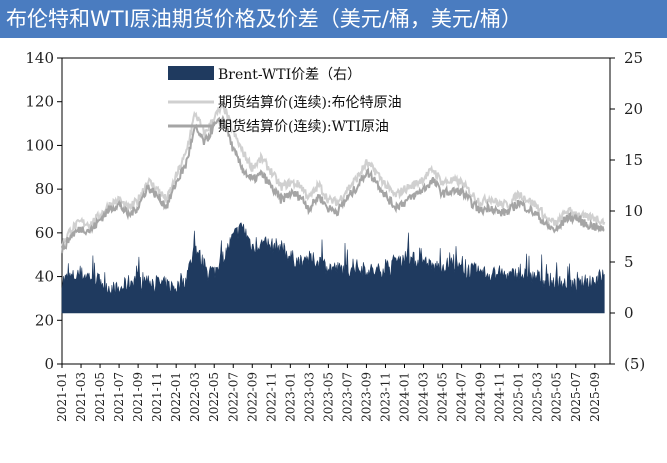 This screenshot has height=463, width=667. What do you see at coordinates (633, 109) in the screenshot?
I see `right-tick-label: 20` at bounding box center [633, 109].